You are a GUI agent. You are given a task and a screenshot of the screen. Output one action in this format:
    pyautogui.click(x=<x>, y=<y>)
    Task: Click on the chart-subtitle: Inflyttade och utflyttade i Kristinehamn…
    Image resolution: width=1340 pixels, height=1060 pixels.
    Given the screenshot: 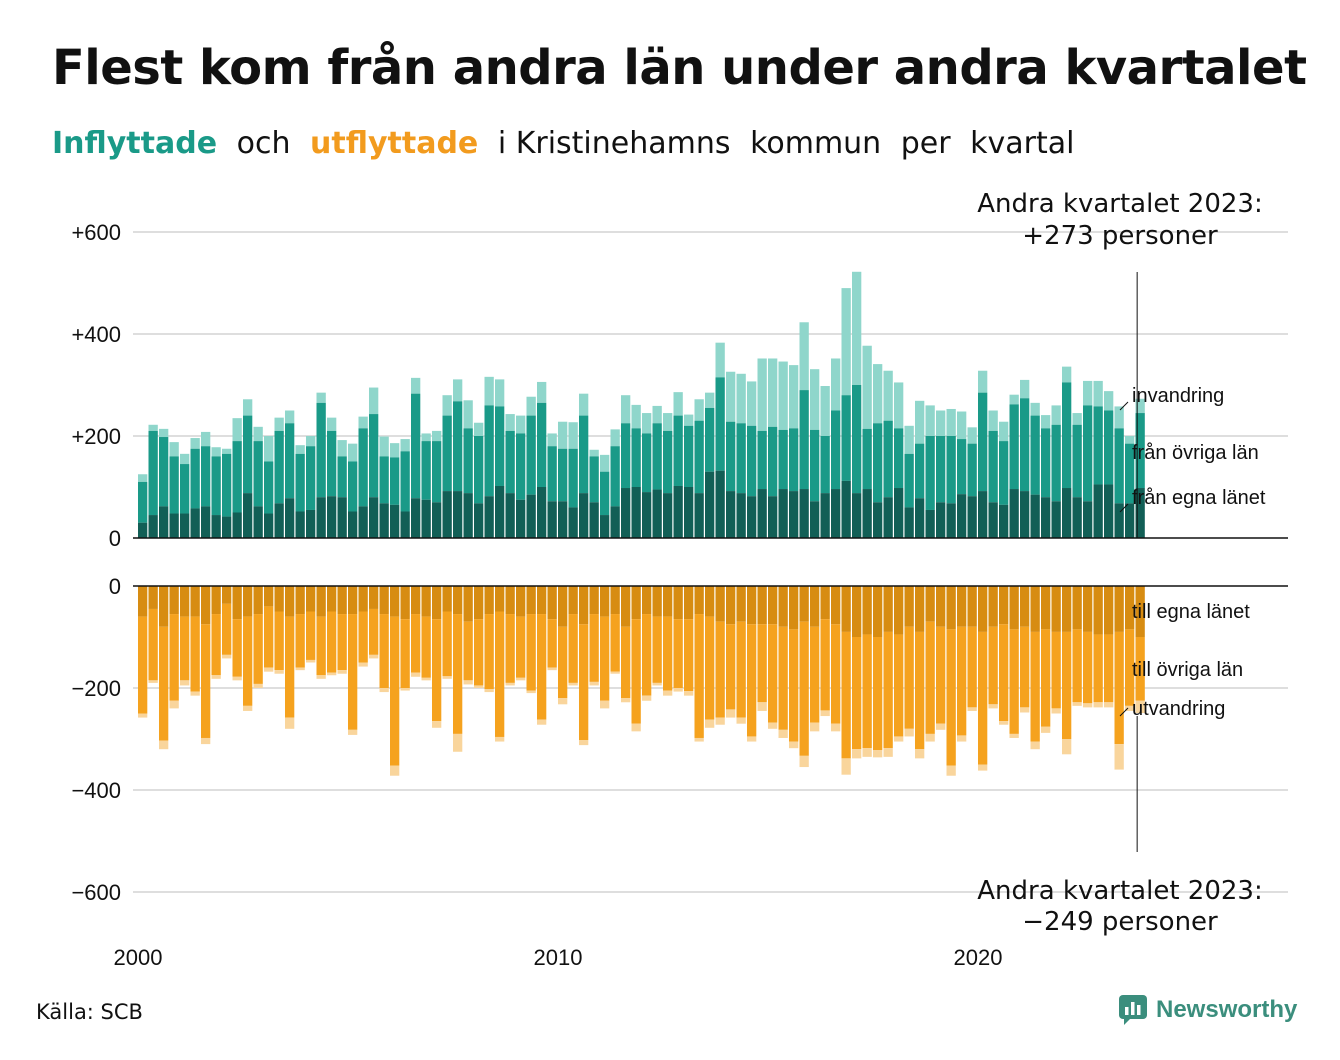 What is the action you would take?
    pyautogui.click(x=568, y=143)
    